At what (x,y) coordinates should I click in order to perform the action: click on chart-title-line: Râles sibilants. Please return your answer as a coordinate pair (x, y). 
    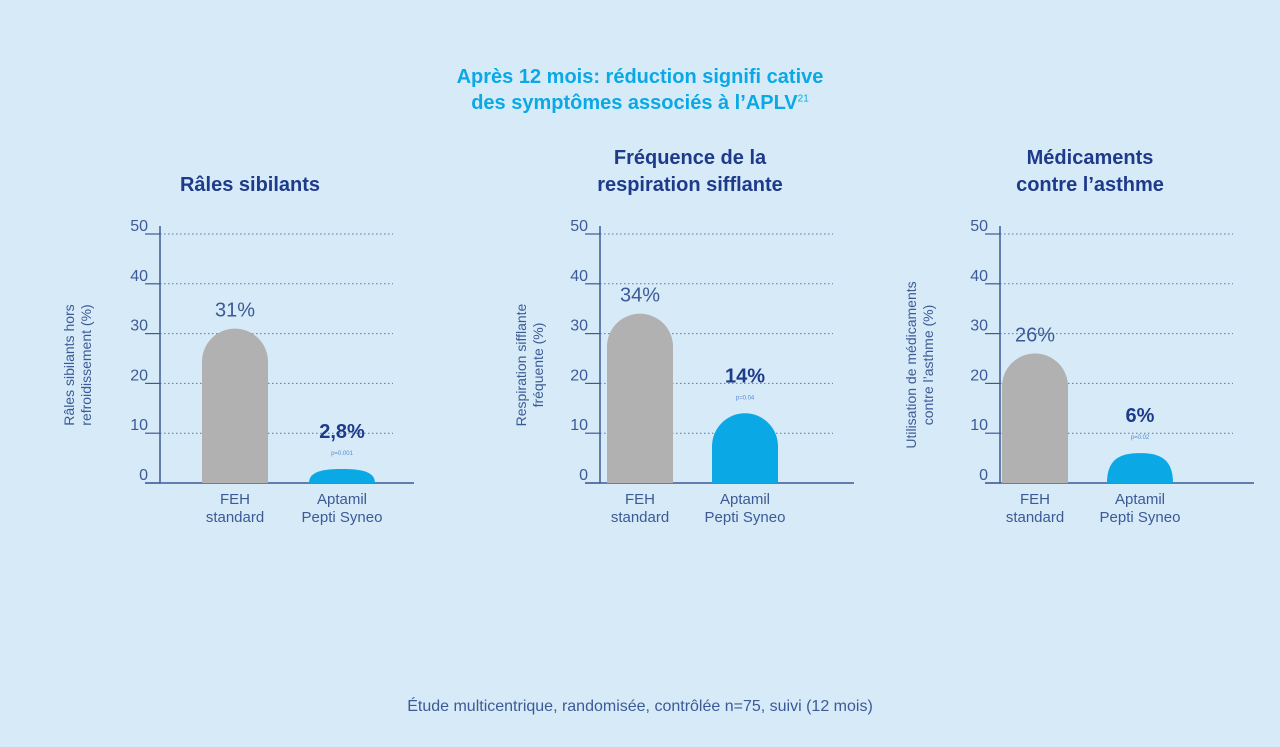
    Looking at the image, I should click on (250, 185).